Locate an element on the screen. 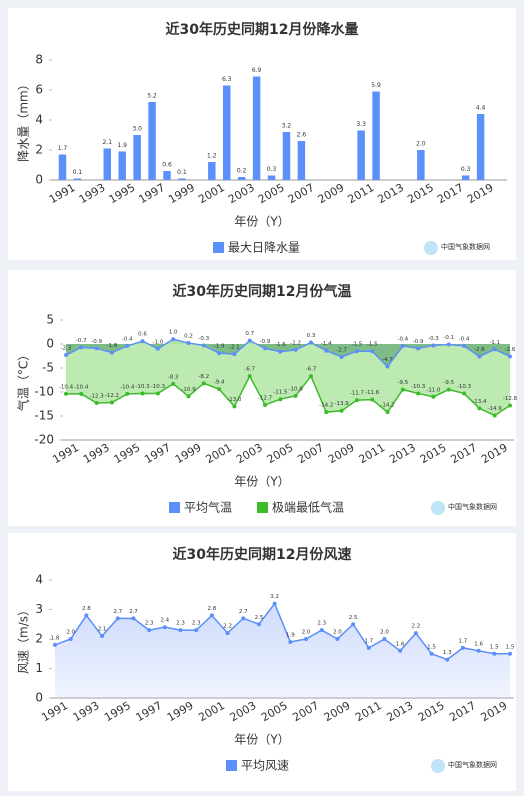 Image resolution: width=524 pixels, height=796 pixels. value-label: -11.7 is located at coordinates (357, 394).